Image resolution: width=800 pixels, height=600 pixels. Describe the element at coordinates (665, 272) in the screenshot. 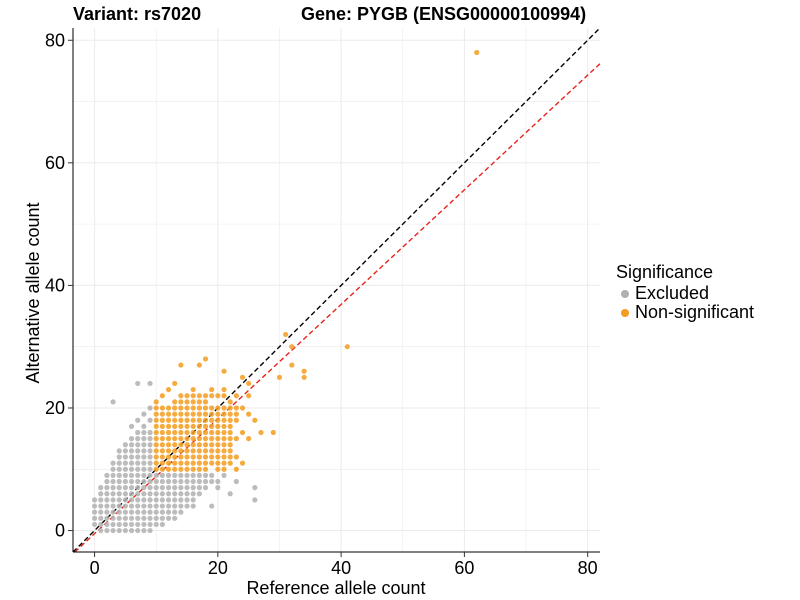

I see `legend-title: Significance` at that location.